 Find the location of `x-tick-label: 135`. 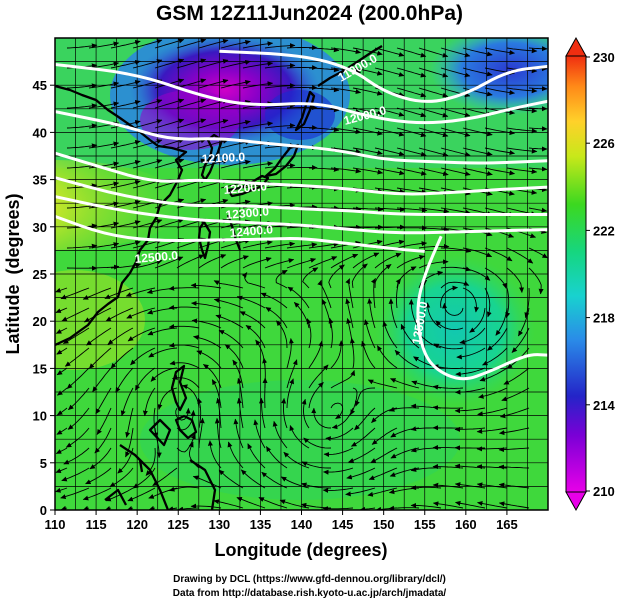

x-tick-label: 135 is located at coordinates (261, 524).